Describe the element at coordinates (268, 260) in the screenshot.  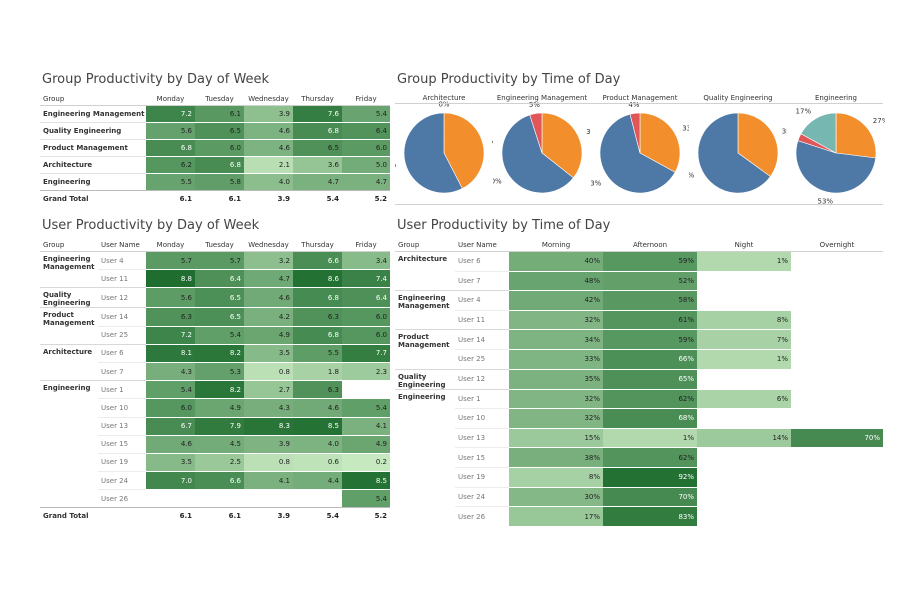
I see `heatmap-cell: 3.2` at that location.